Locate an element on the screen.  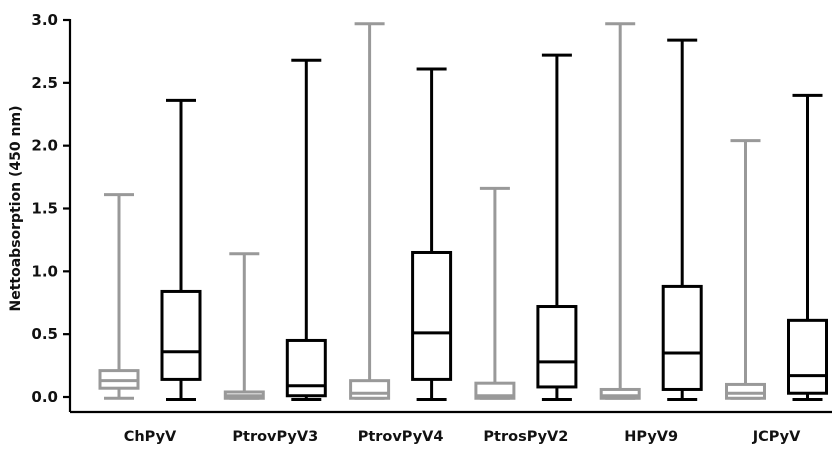
y-ticks: 0.0 0.5 1.0 1.5 2.0 2.5 3.0 is located at coordinates (50, 208).